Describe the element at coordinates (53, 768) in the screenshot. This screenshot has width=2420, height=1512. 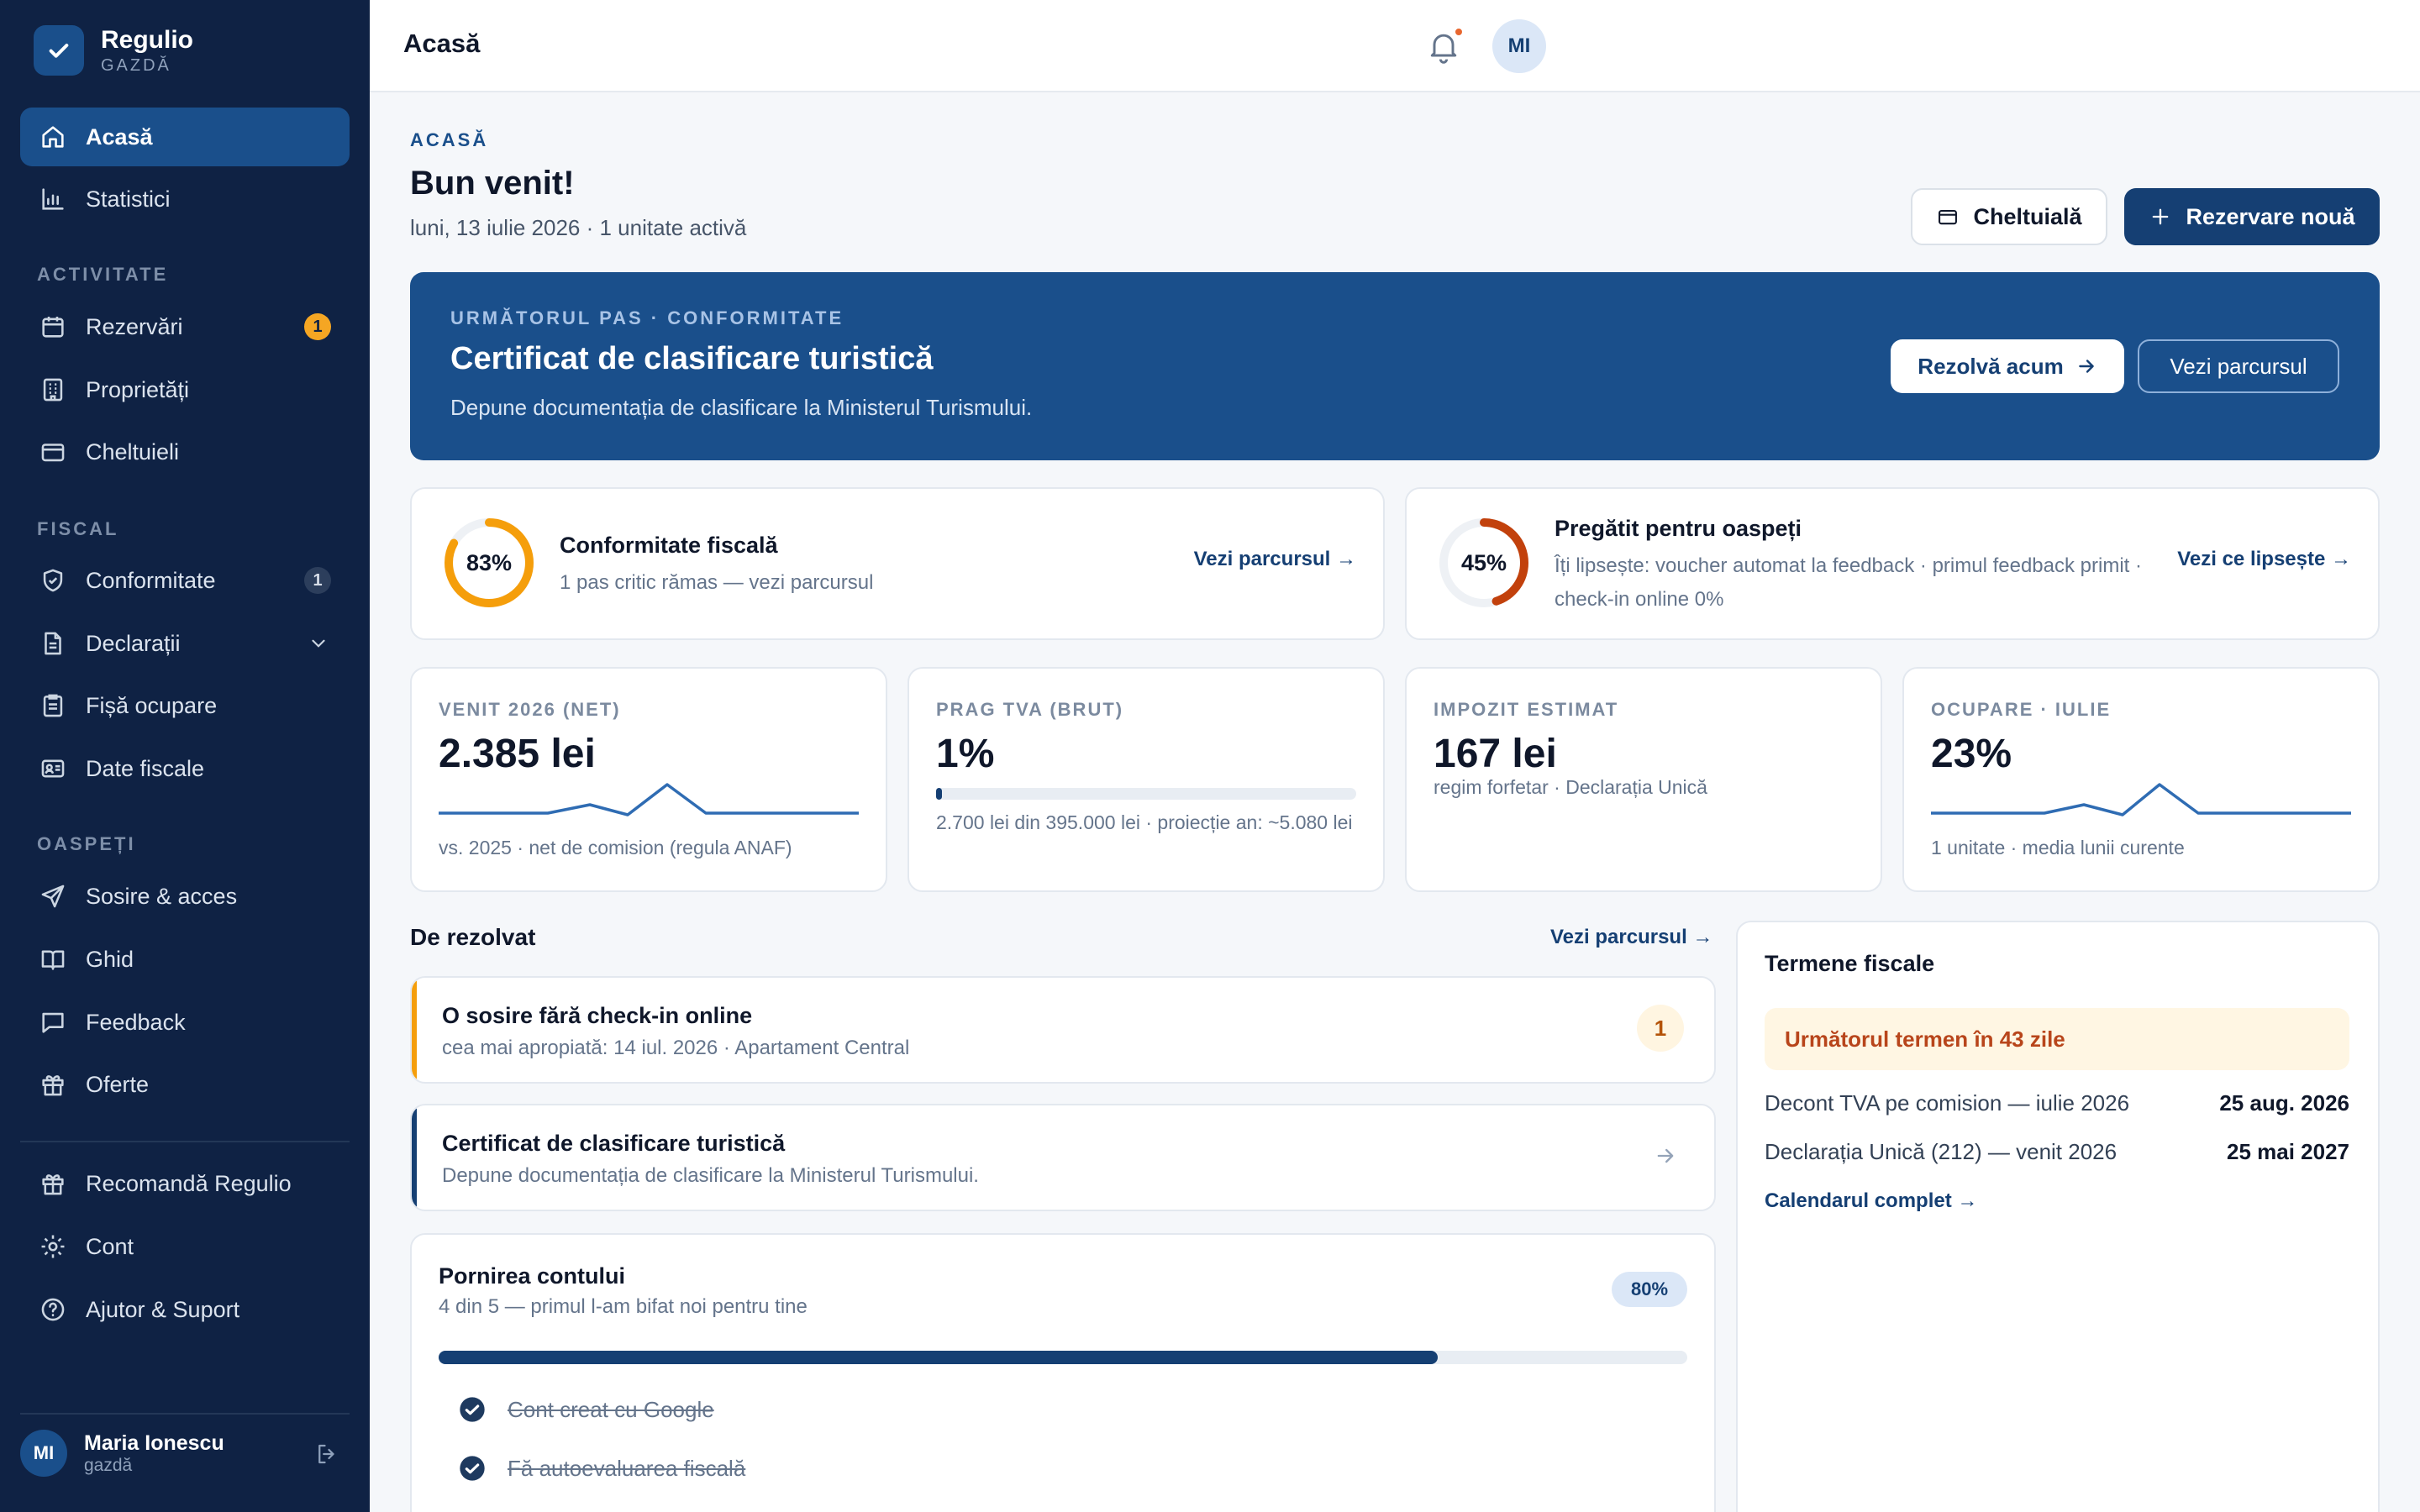
I see `id-card-icon` at that location.